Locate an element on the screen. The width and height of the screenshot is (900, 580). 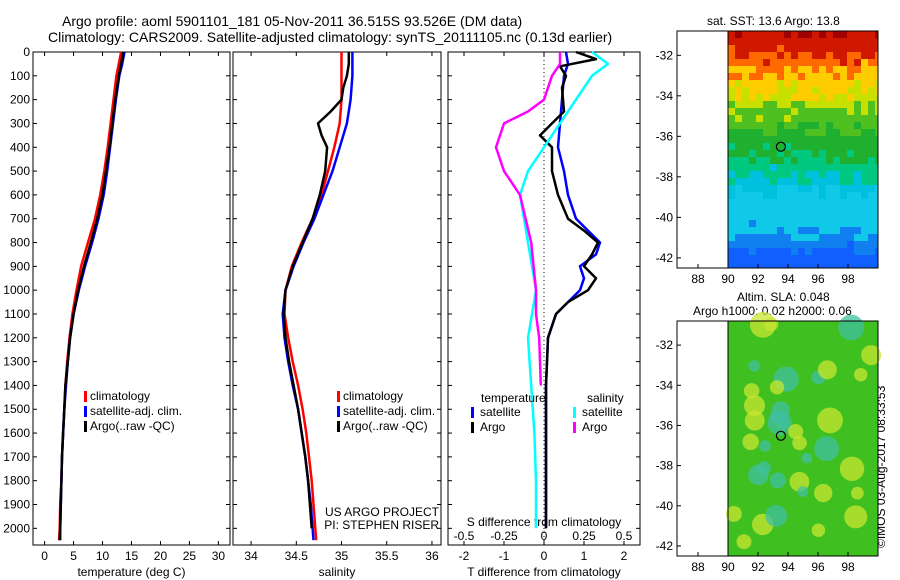
x-tick-label: -1 is located at coordinates (504, 556).